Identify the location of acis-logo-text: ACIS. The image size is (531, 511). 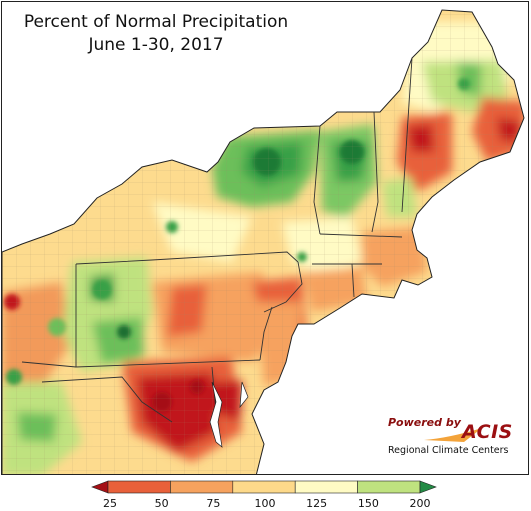
(487, 432).